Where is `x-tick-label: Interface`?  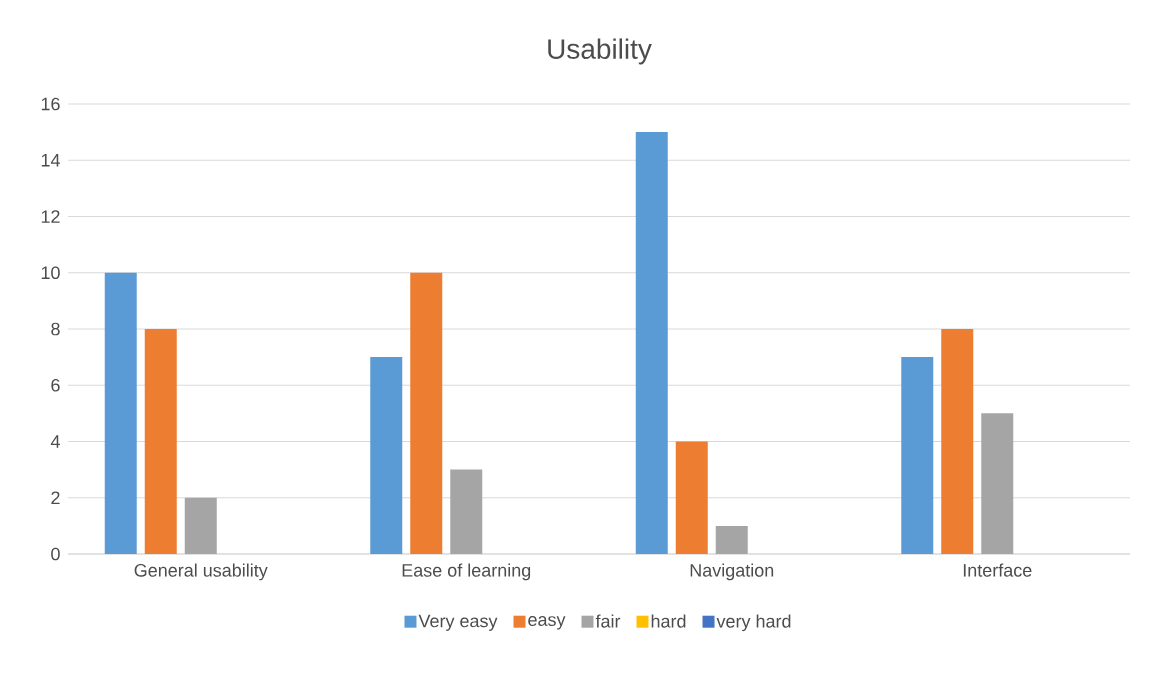
x-tick-label: Interface is located at coordinates (997, 570).